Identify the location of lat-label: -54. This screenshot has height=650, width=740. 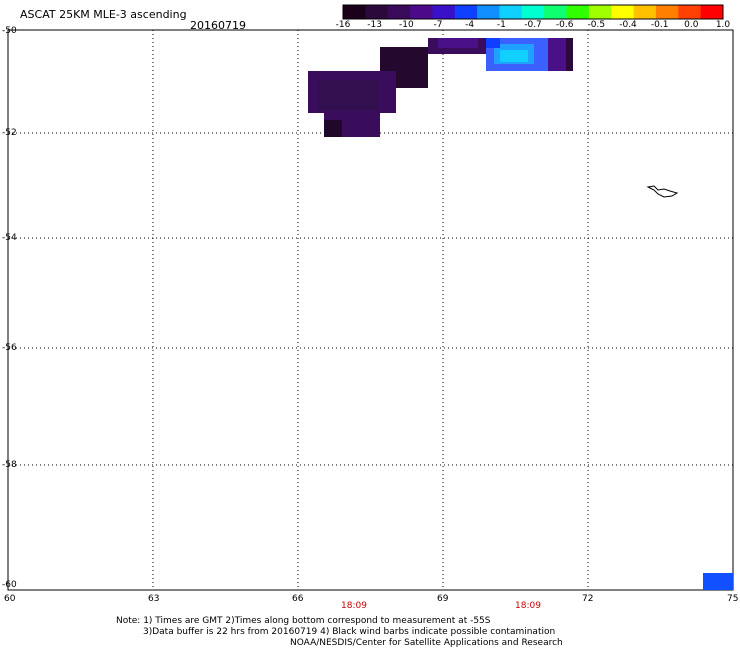
(9, 238).